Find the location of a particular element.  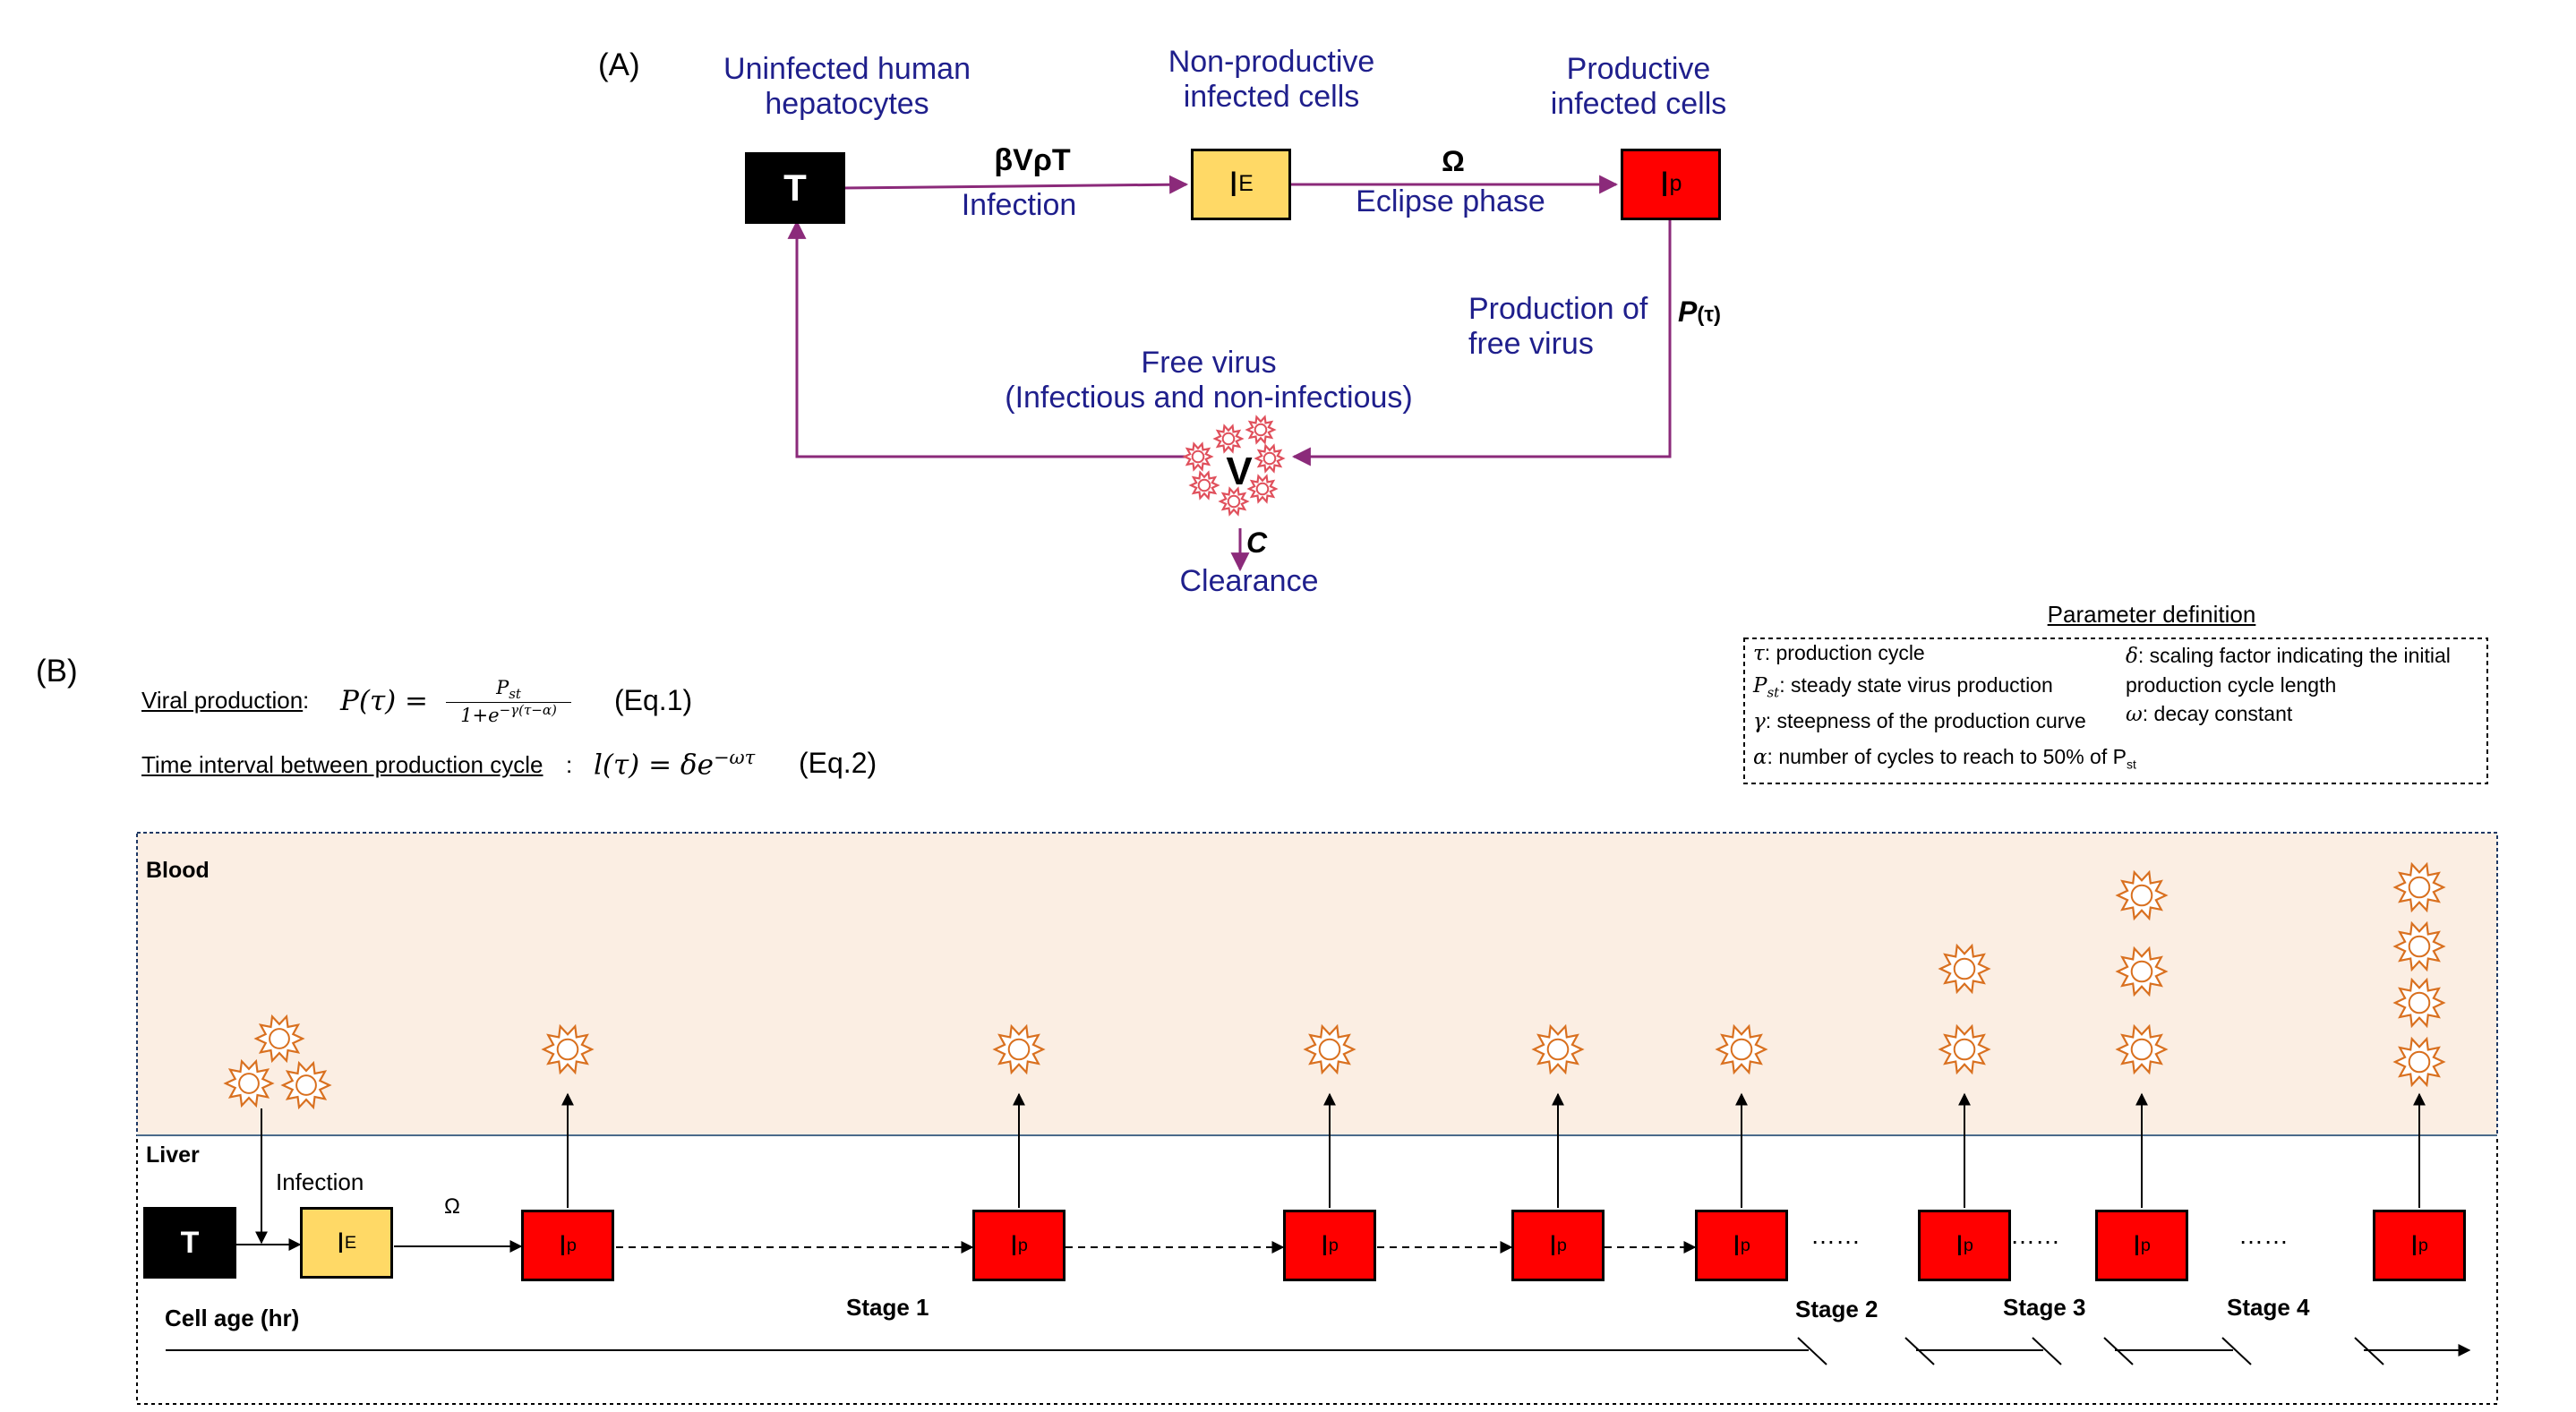

eq1-numerator: Pst is located at coordinates (508, 690).